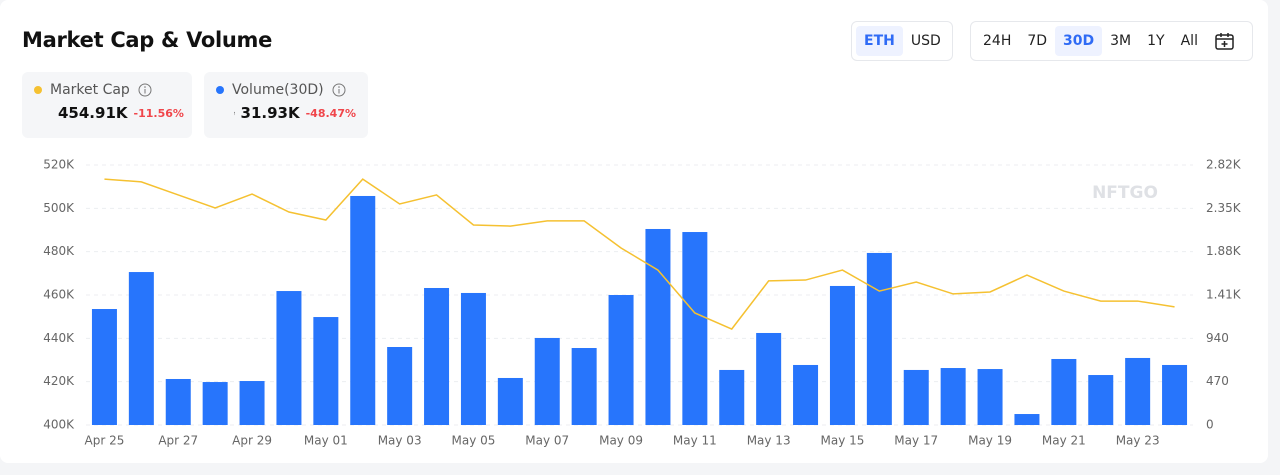 The height and width of the screenshot is (475, 1280). What do you see at coordinates (1224, 165) in the screenshot?
I see `y2-tick-label: 2.82K` at bounding box center [1224, 165].